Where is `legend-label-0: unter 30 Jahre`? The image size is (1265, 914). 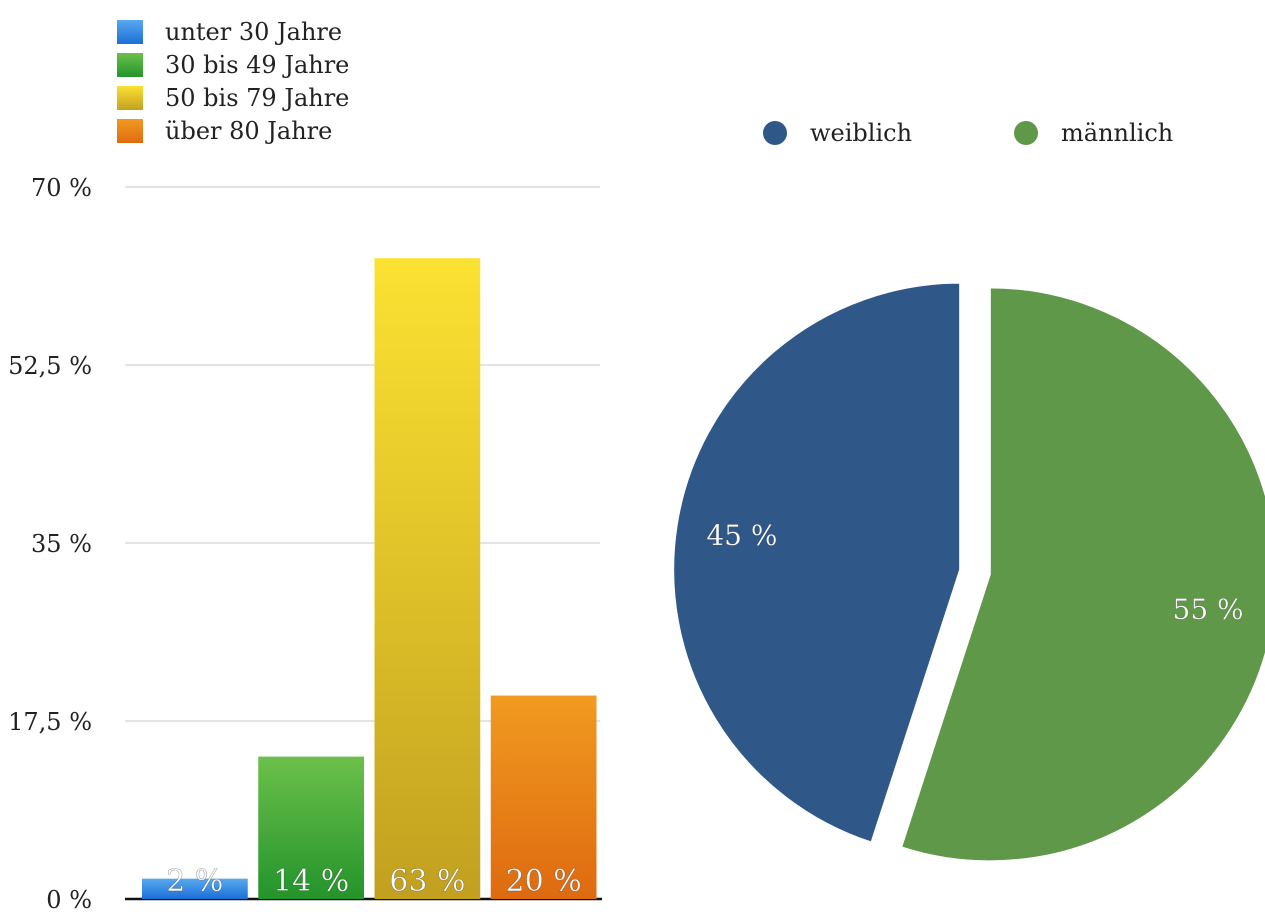 legend-label-0: unter 30 Jahre is located at coordinates (253, 32).